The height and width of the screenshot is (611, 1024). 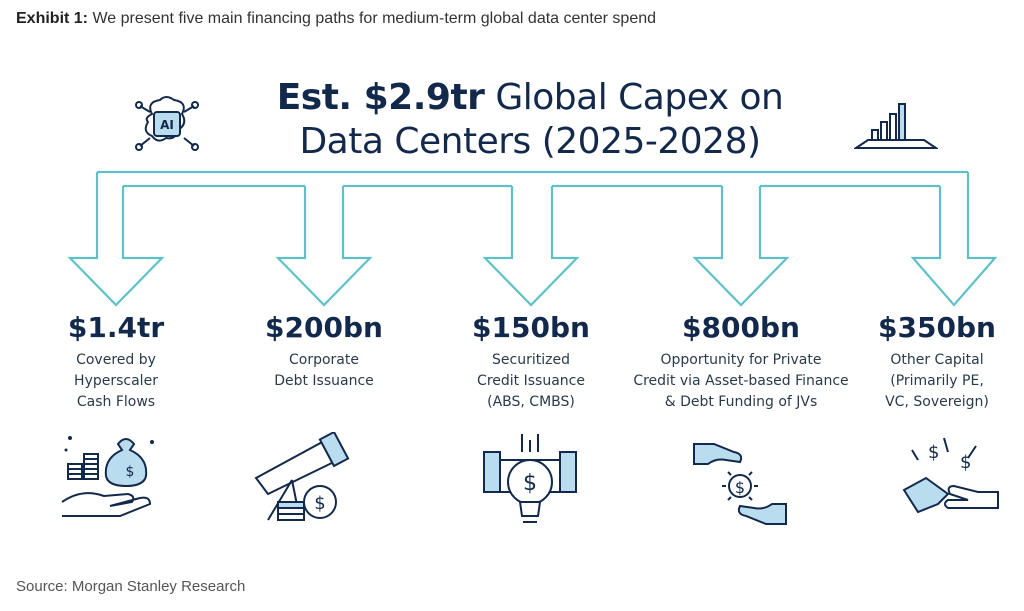 I want to click on desc-line: Debt Issuance, so click(x=324, y=381).